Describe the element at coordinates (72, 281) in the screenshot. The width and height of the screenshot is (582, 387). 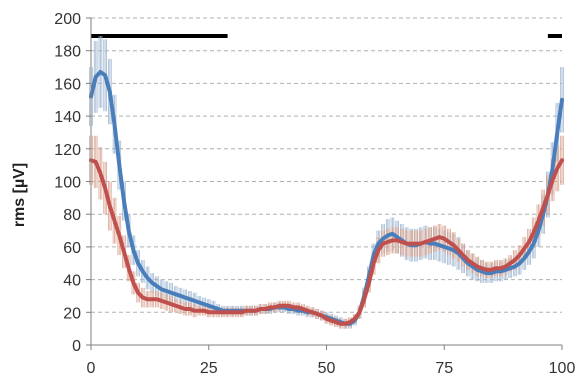
I see `y-tick-label-40: 40` at that location.